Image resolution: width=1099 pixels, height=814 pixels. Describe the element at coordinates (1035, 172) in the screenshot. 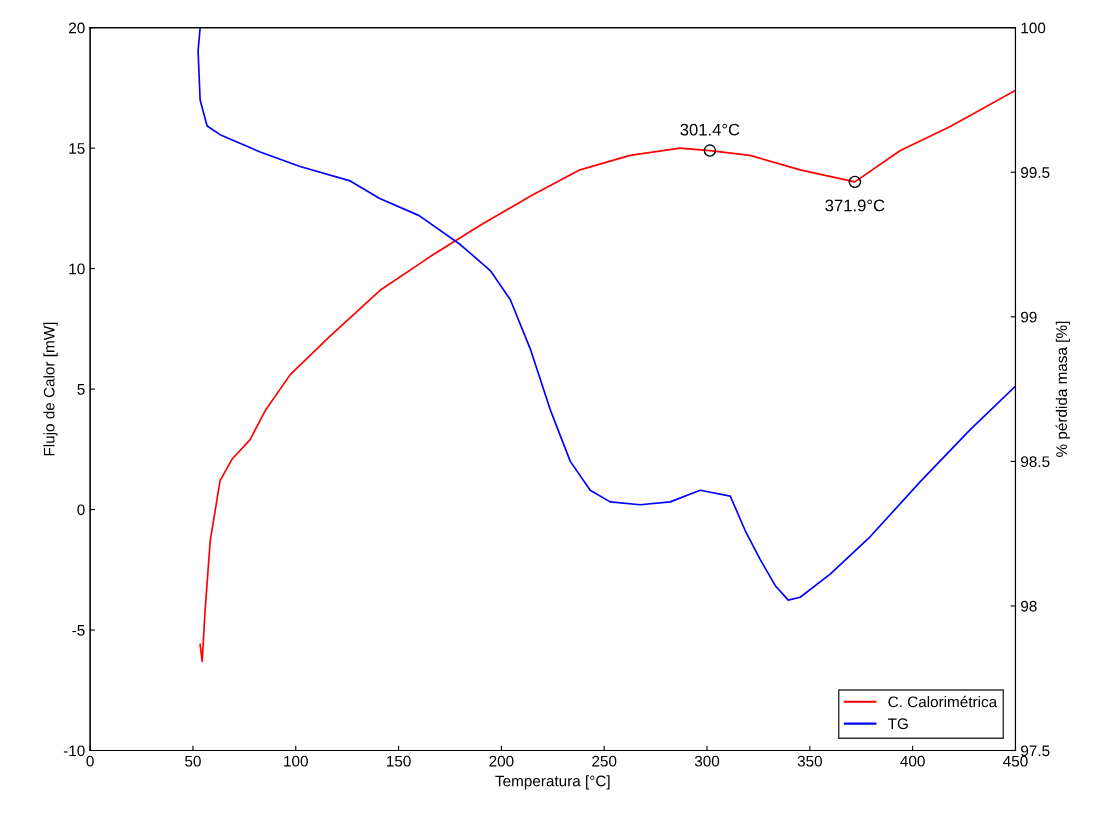

I see `y2-tick-label: 99.5` at that location.